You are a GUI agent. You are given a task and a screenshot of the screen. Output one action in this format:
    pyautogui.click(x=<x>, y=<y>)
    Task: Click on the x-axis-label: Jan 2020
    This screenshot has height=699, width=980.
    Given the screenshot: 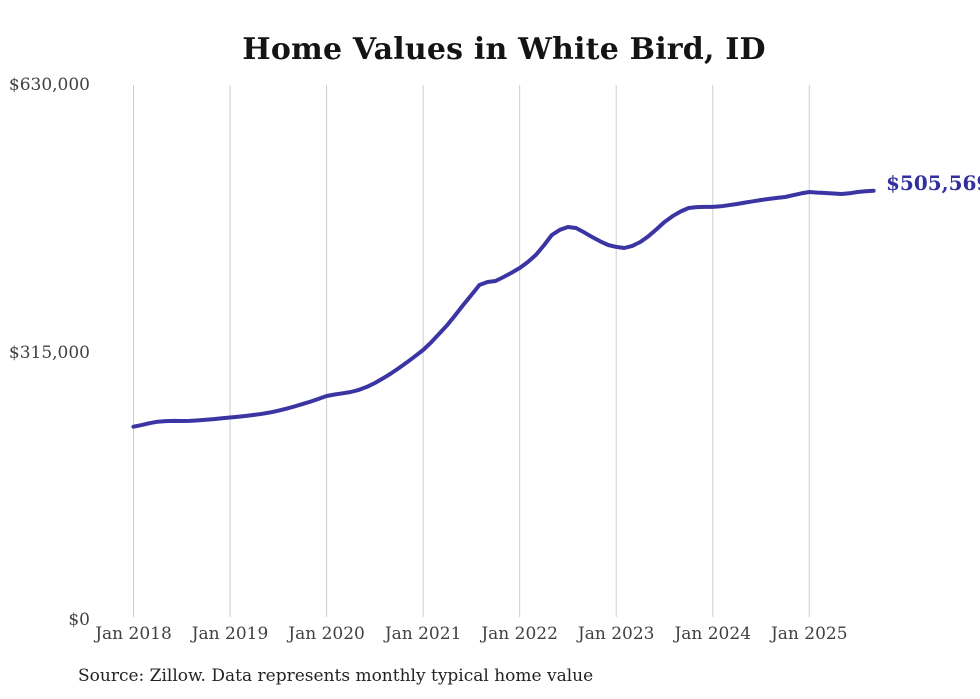 What is the action you would take?
    pyautogui.click(x=326, y=634)
    